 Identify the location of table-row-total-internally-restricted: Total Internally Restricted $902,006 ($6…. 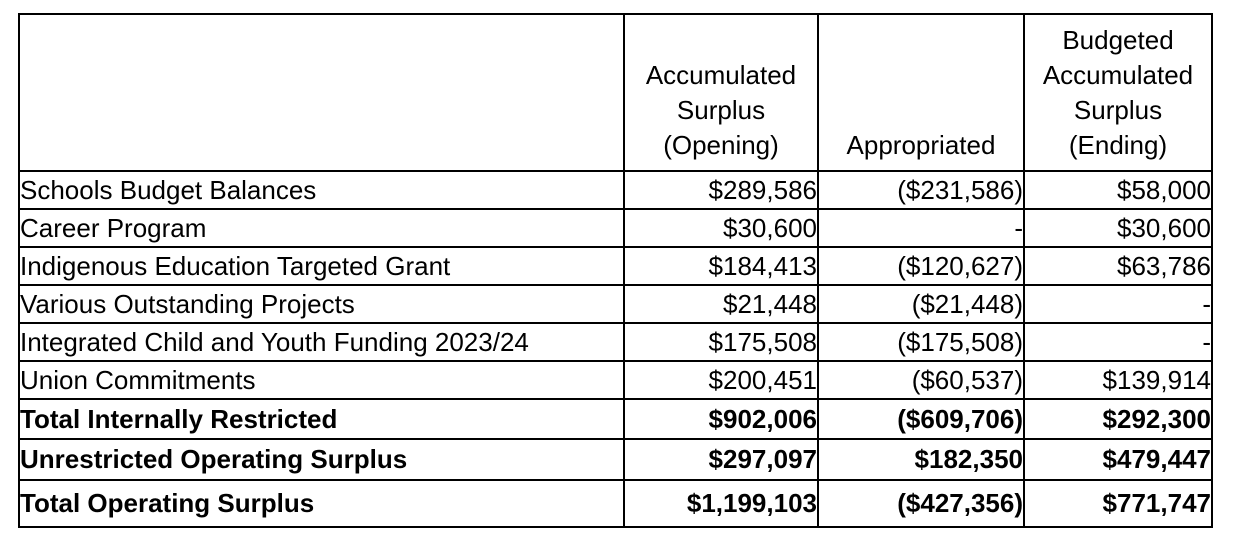
(615, 419).